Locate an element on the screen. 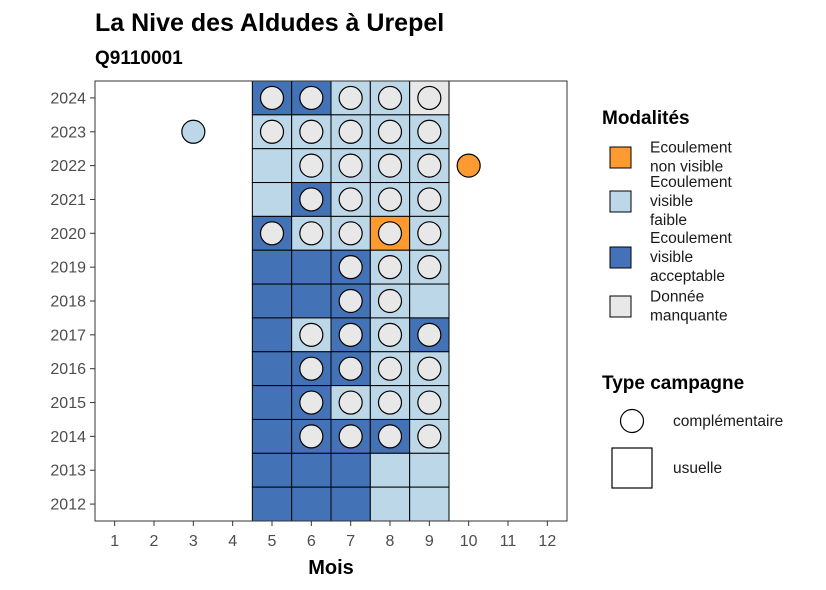 Image resolution: width=826 pixels, height=590 pixels. legend-modalities-title: Modalités is located at coordinates (646, 118).